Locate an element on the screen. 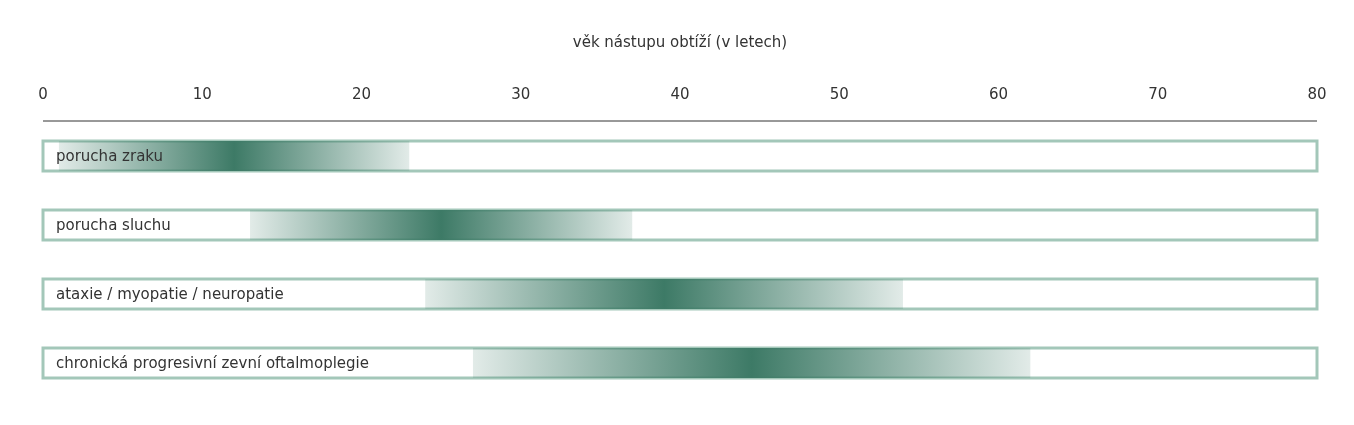 This screenshot has width=1354, height=425. y-tick-label: ataxie / myopatie / neuropatie is located at coordinates (170, 293).